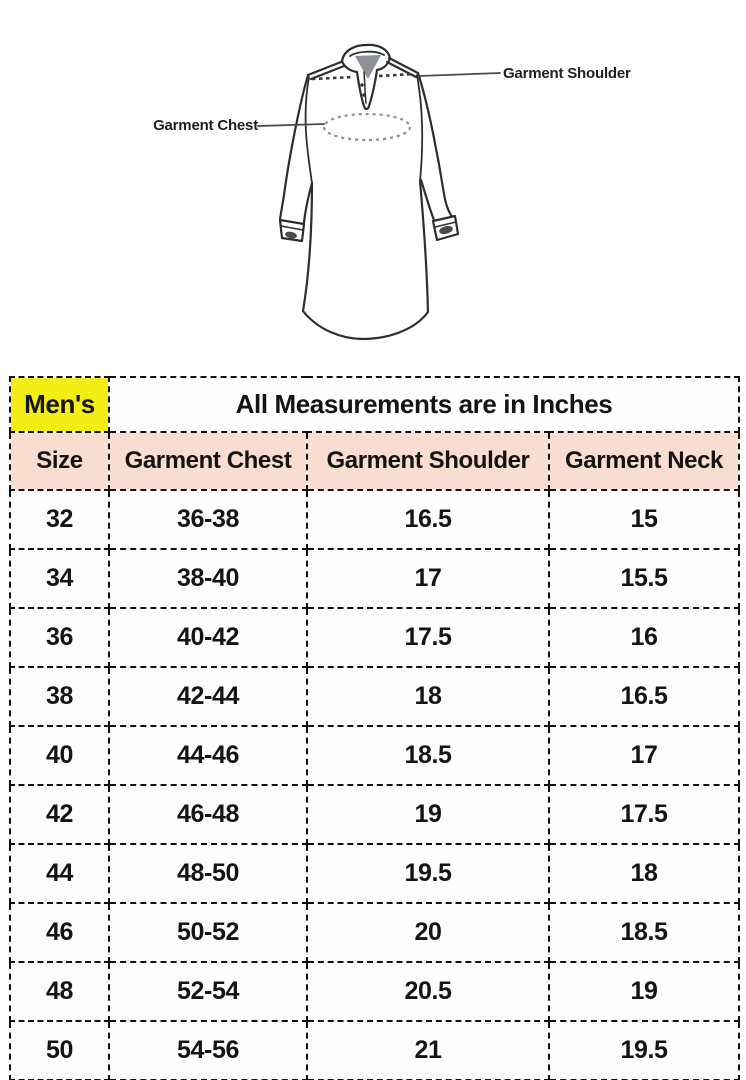 This screenshot has height=1080, width=746. Describe the element at coordinates (59, 519) in the screenshot. I see `cell-size: 32` at that location.